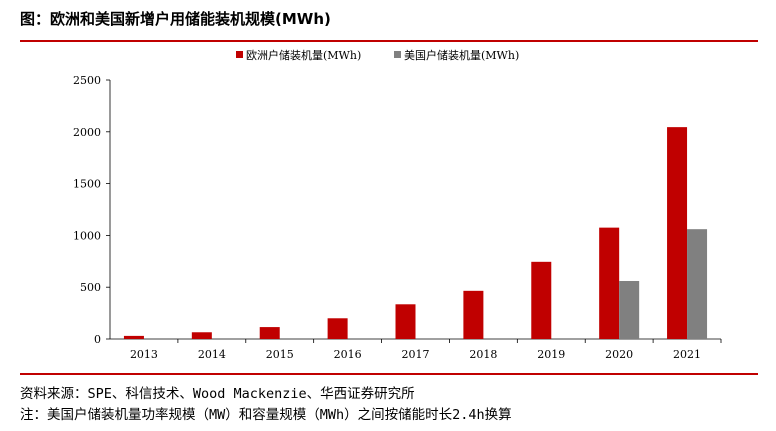 The image size is (776, 431). What do you see at coordinates (144, 354) in the screenshot?
I see `x-tick-label: 2013` at bounding box center [144, 354].